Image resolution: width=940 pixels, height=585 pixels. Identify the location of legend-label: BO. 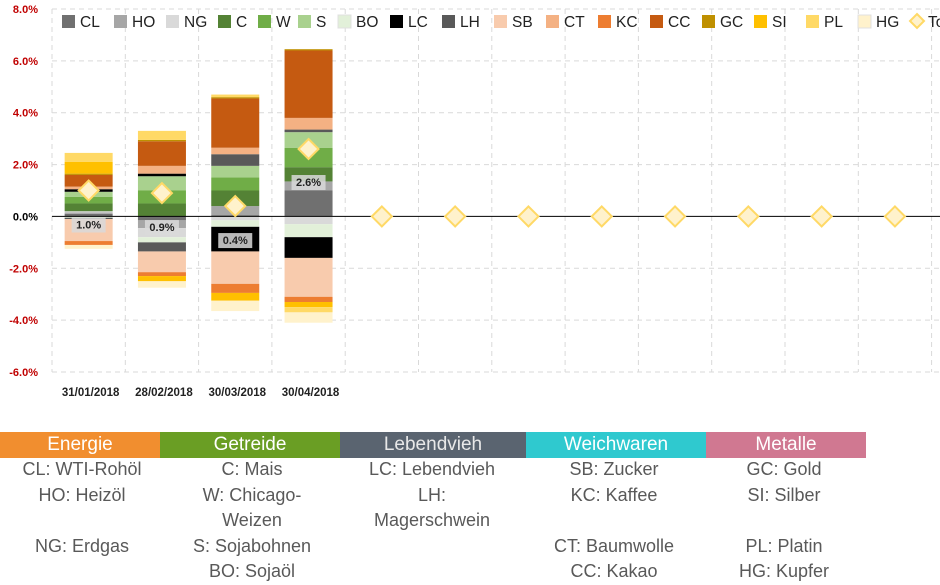
(367, 22).